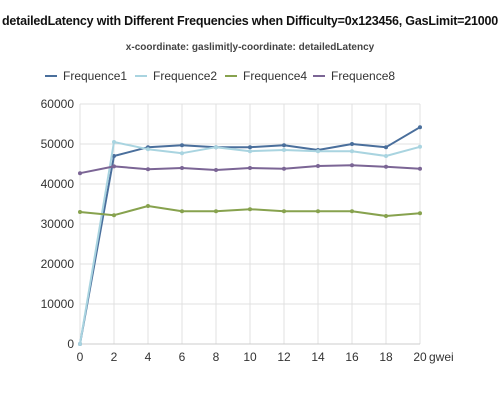 This screenshot has height=400, width=500. Describe the element at coordinates (441, 357) in the screenshot. I see `x-unit-label: gwei` at that location.